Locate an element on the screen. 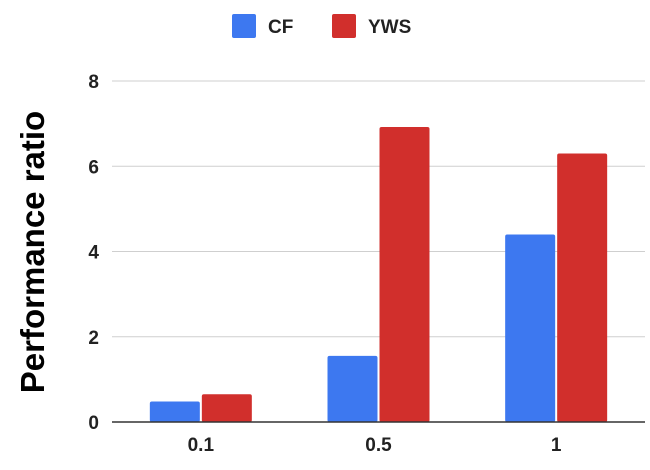 This screenshot has width=650, height=470. y-tick-labels: 0 2 4 6 8 is located at coordinates (93, 253).